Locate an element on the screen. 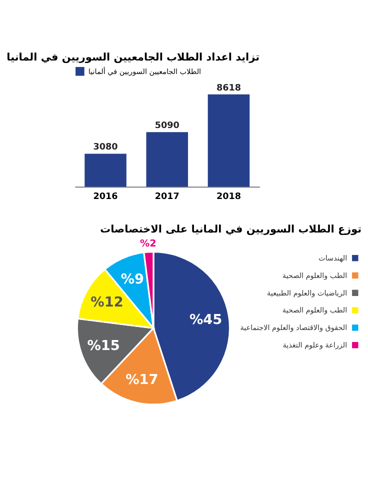 The height and width of the screenshot is (496, 368). data-label: 5090 is located at coordinates (167, 126).